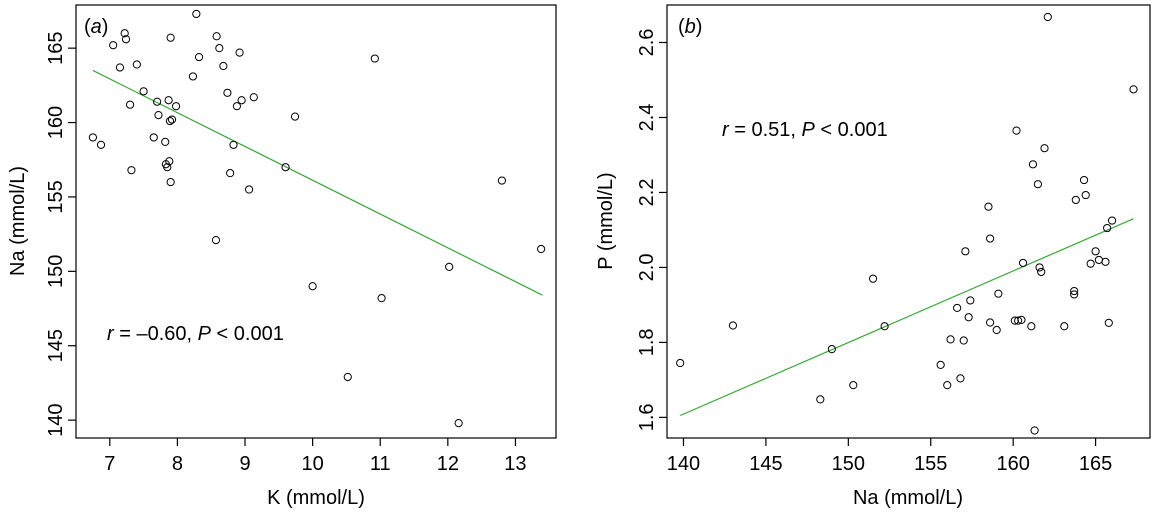  I want to click on y-tick-label-b: 2.6, so click(647, 43).